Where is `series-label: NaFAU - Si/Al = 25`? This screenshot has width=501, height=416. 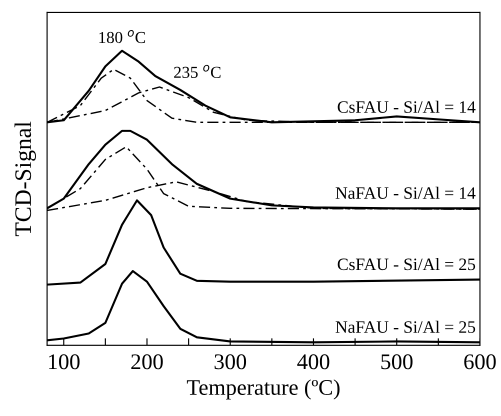 series-label: NaFAU - Si/Al = 25 is located at coordinates (406, 326).